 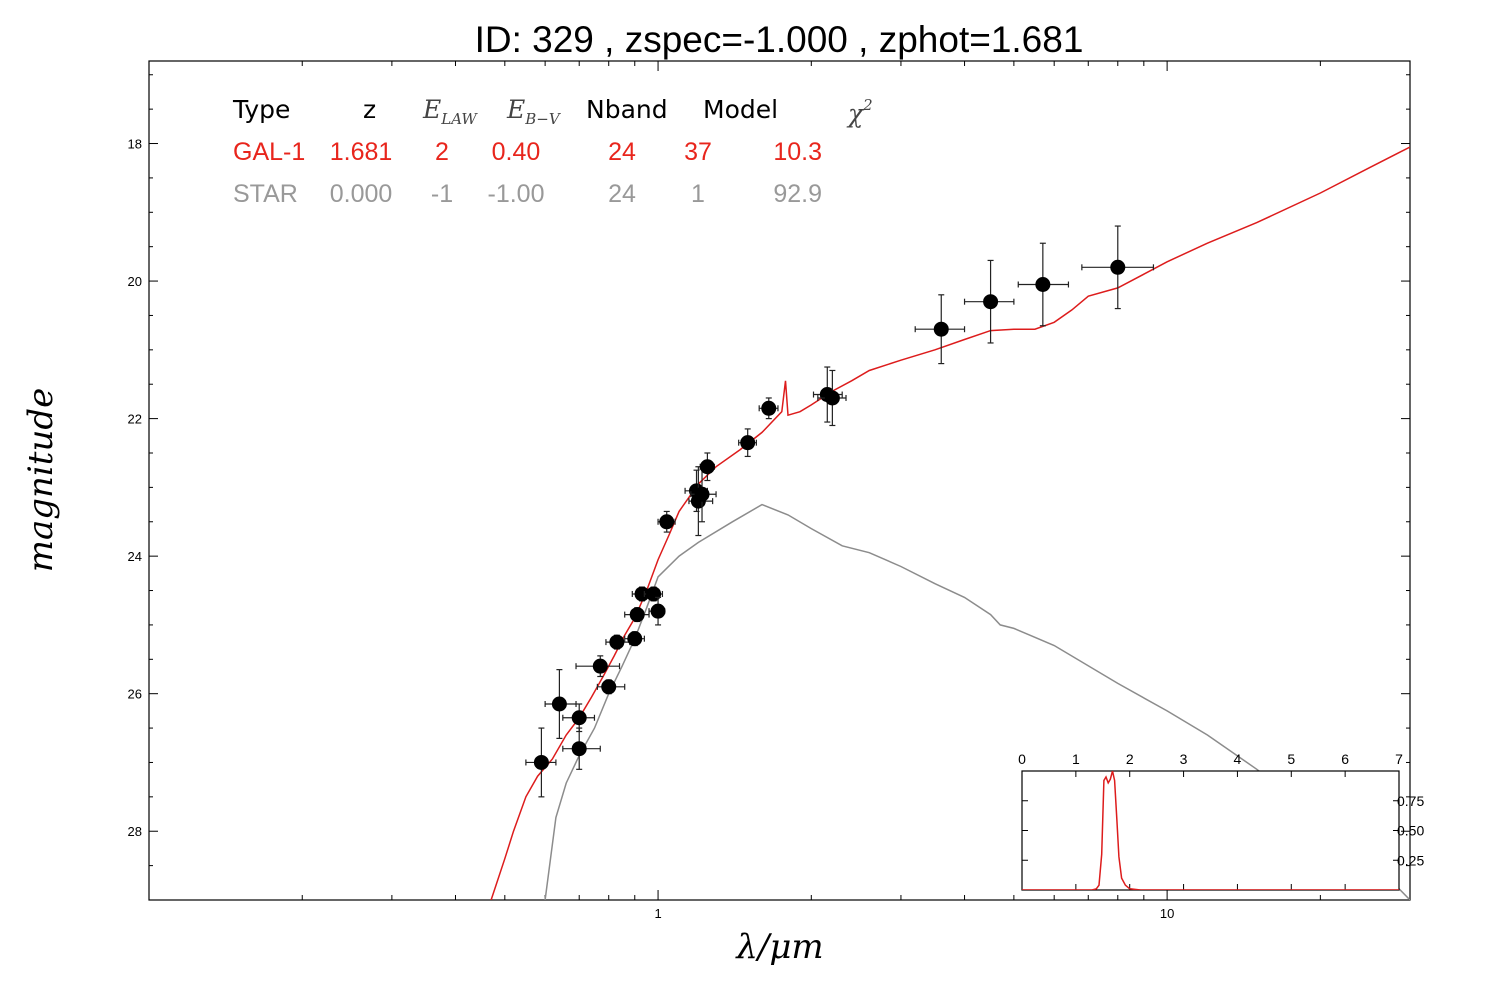 What do you see at coordinates (261, 109) in the screenshot?
I see `table-header-type: Type` at bounding box center [261, 109].